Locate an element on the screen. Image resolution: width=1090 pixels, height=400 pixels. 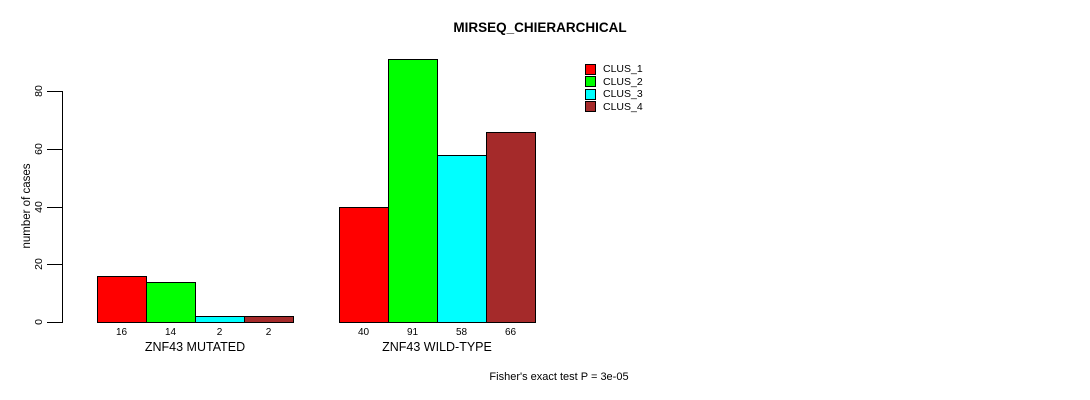
bar-value-label: 14 is located at coordinates (170, 332).